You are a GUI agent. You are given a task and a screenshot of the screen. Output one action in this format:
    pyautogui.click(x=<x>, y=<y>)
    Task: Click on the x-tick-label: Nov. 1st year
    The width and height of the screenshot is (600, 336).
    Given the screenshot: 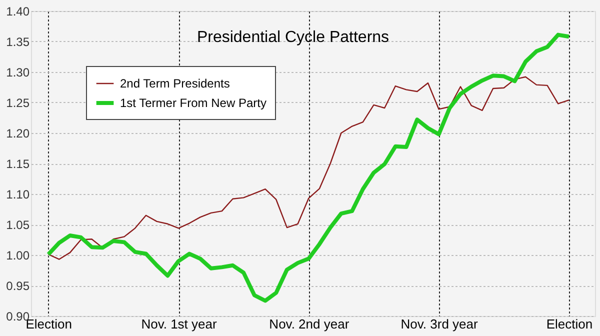 What is the action you would take?
    pyautogui.click(x=179, y=324)
    